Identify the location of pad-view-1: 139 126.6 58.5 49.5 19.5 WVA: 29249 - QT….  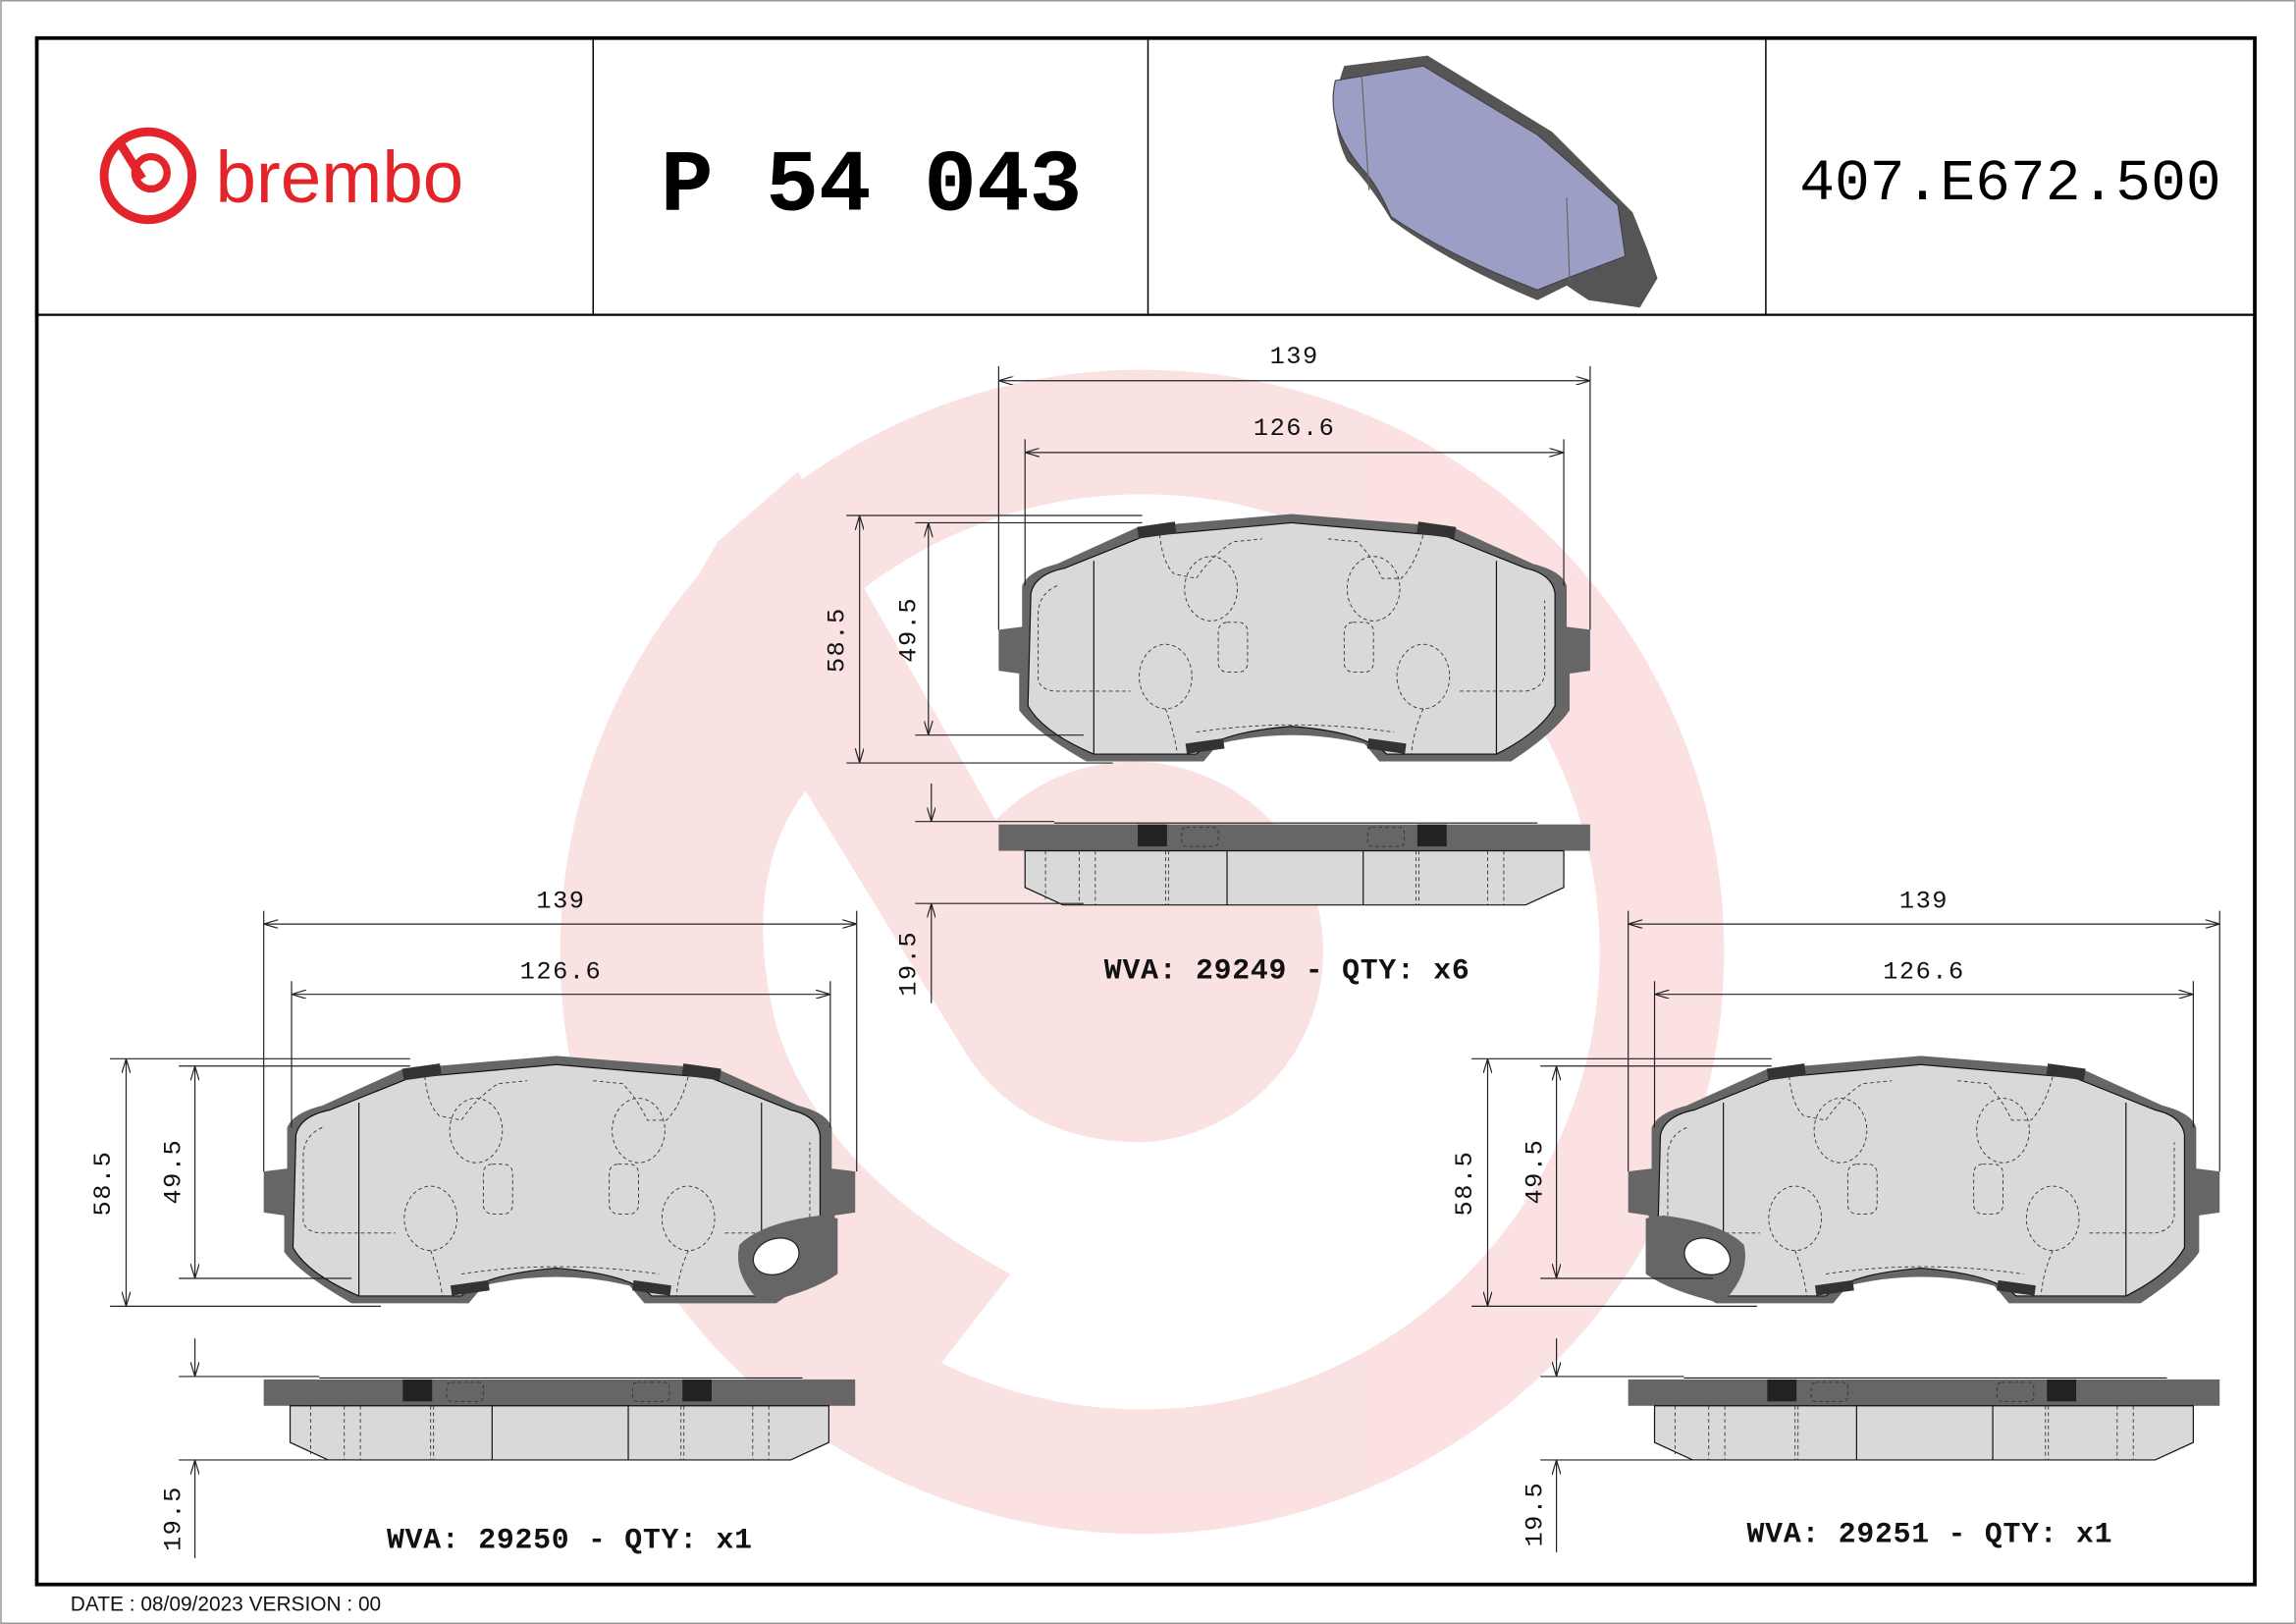
(1207, 673).